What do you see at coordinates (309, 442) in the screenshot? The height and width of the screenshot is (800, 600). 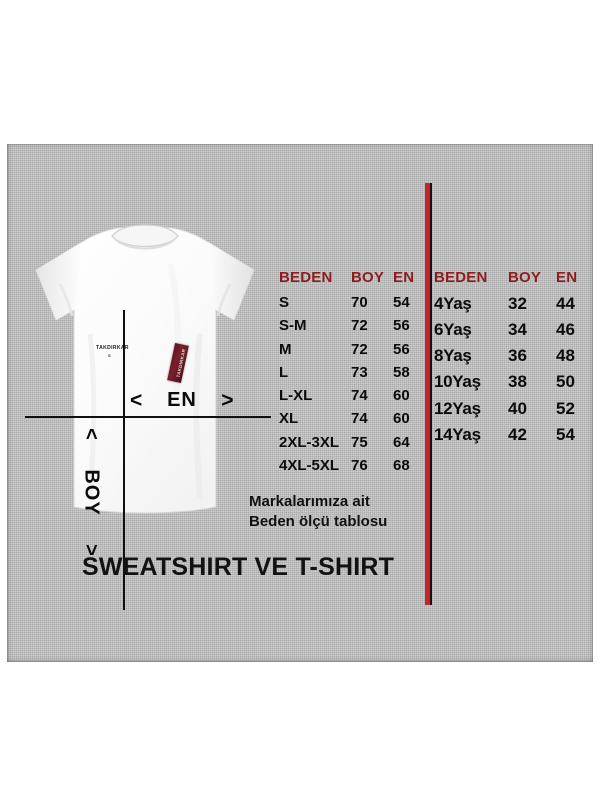 I see `cell-beden: 2XL-3XL` at bounding box center [309, 442].